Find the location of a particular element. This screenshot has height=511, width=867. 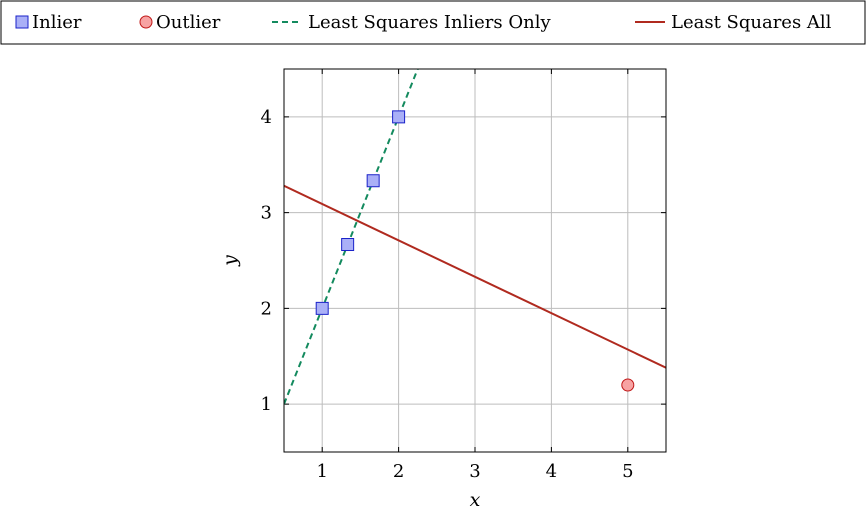

y-tick-label: 1 is located at coordinates (266, 404).